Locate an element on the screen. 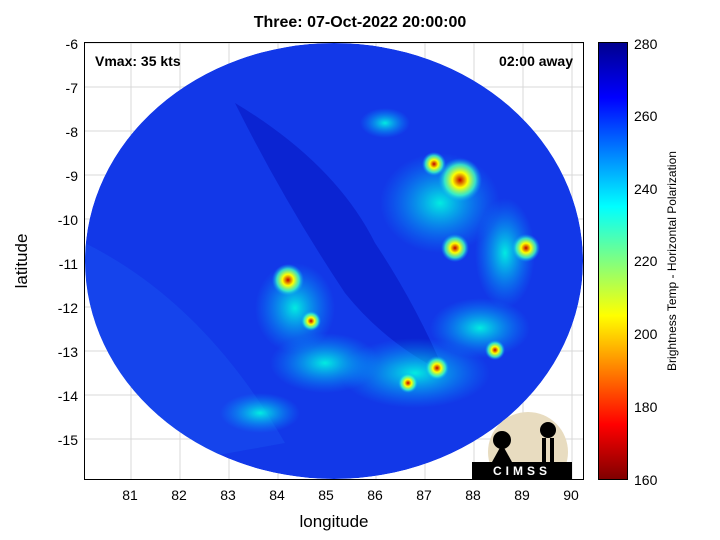  colorbar-tick: 180 is located at coordinates (646, 407).